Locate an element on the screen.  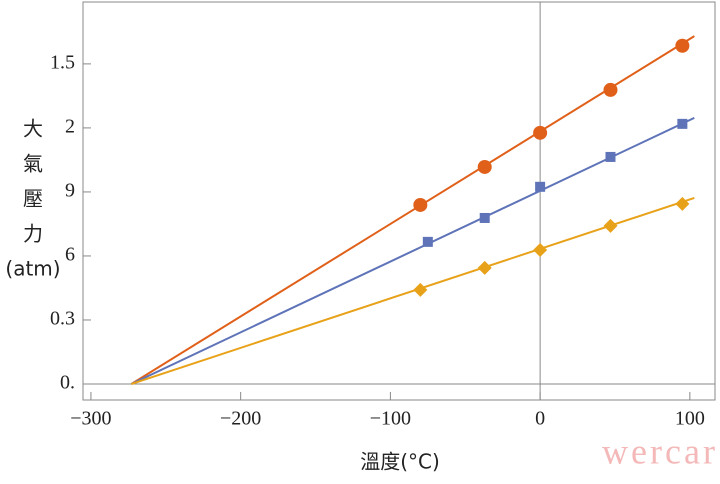
x-tick-label: −300 is located at coordinates (90, 419).